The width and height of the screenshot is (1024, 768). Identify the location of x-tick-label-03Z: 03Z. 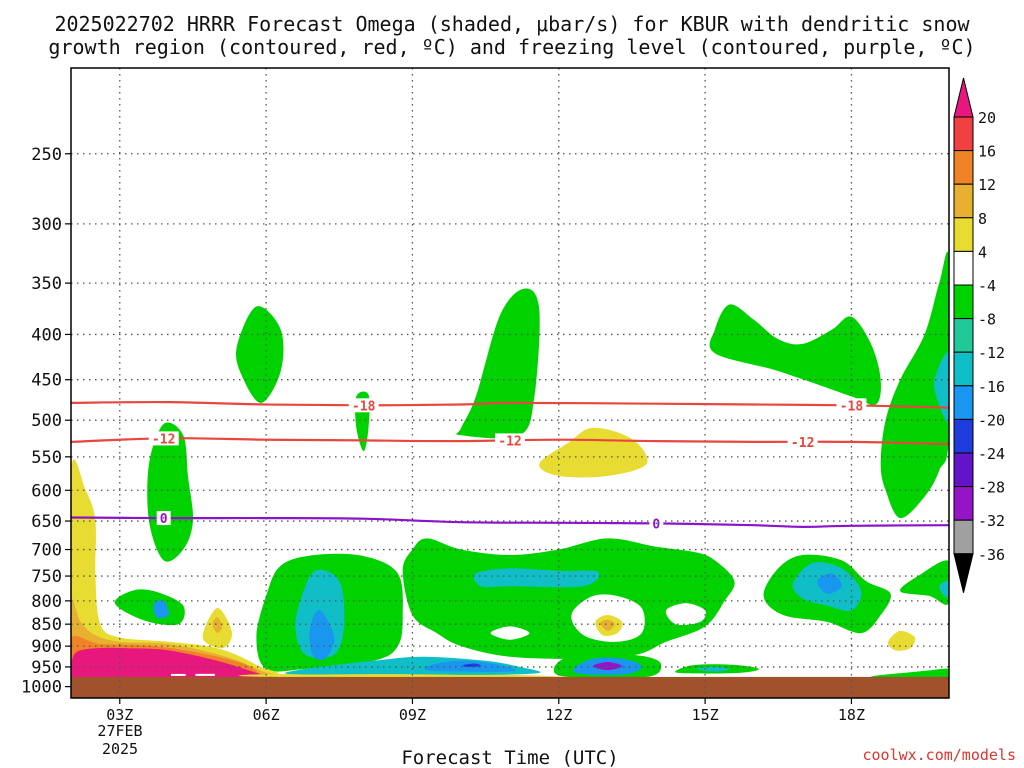
(119, 715).